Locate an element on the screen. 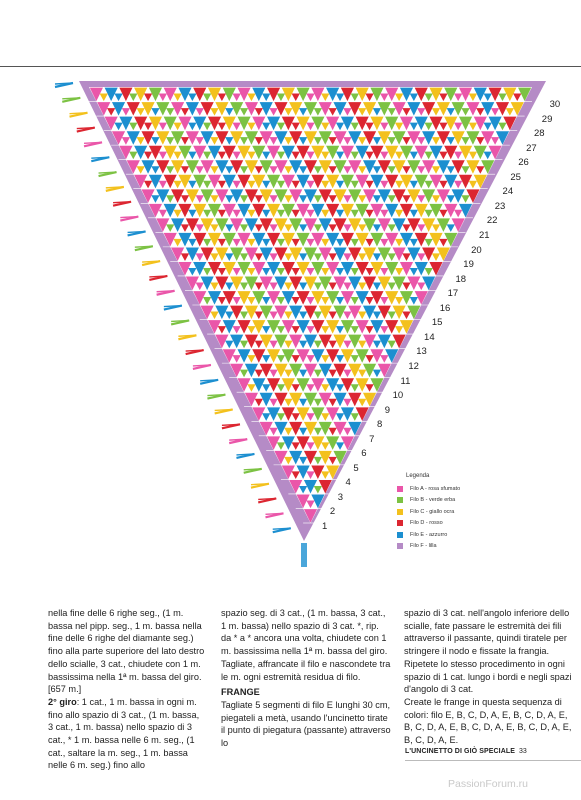  row-number: 14 is located at coordinates (429, 337).